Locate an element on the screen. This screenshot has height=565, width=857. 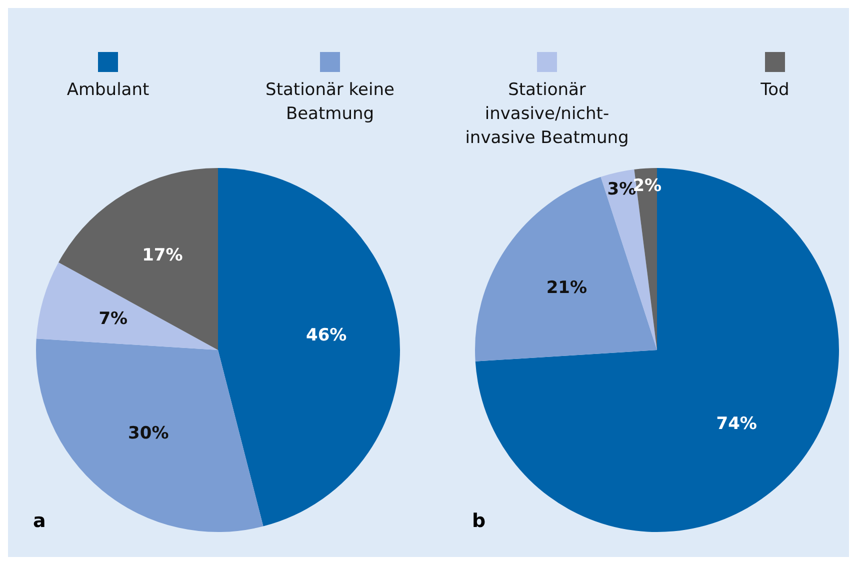
data-label: 17% is located at coordinates (162, 255).